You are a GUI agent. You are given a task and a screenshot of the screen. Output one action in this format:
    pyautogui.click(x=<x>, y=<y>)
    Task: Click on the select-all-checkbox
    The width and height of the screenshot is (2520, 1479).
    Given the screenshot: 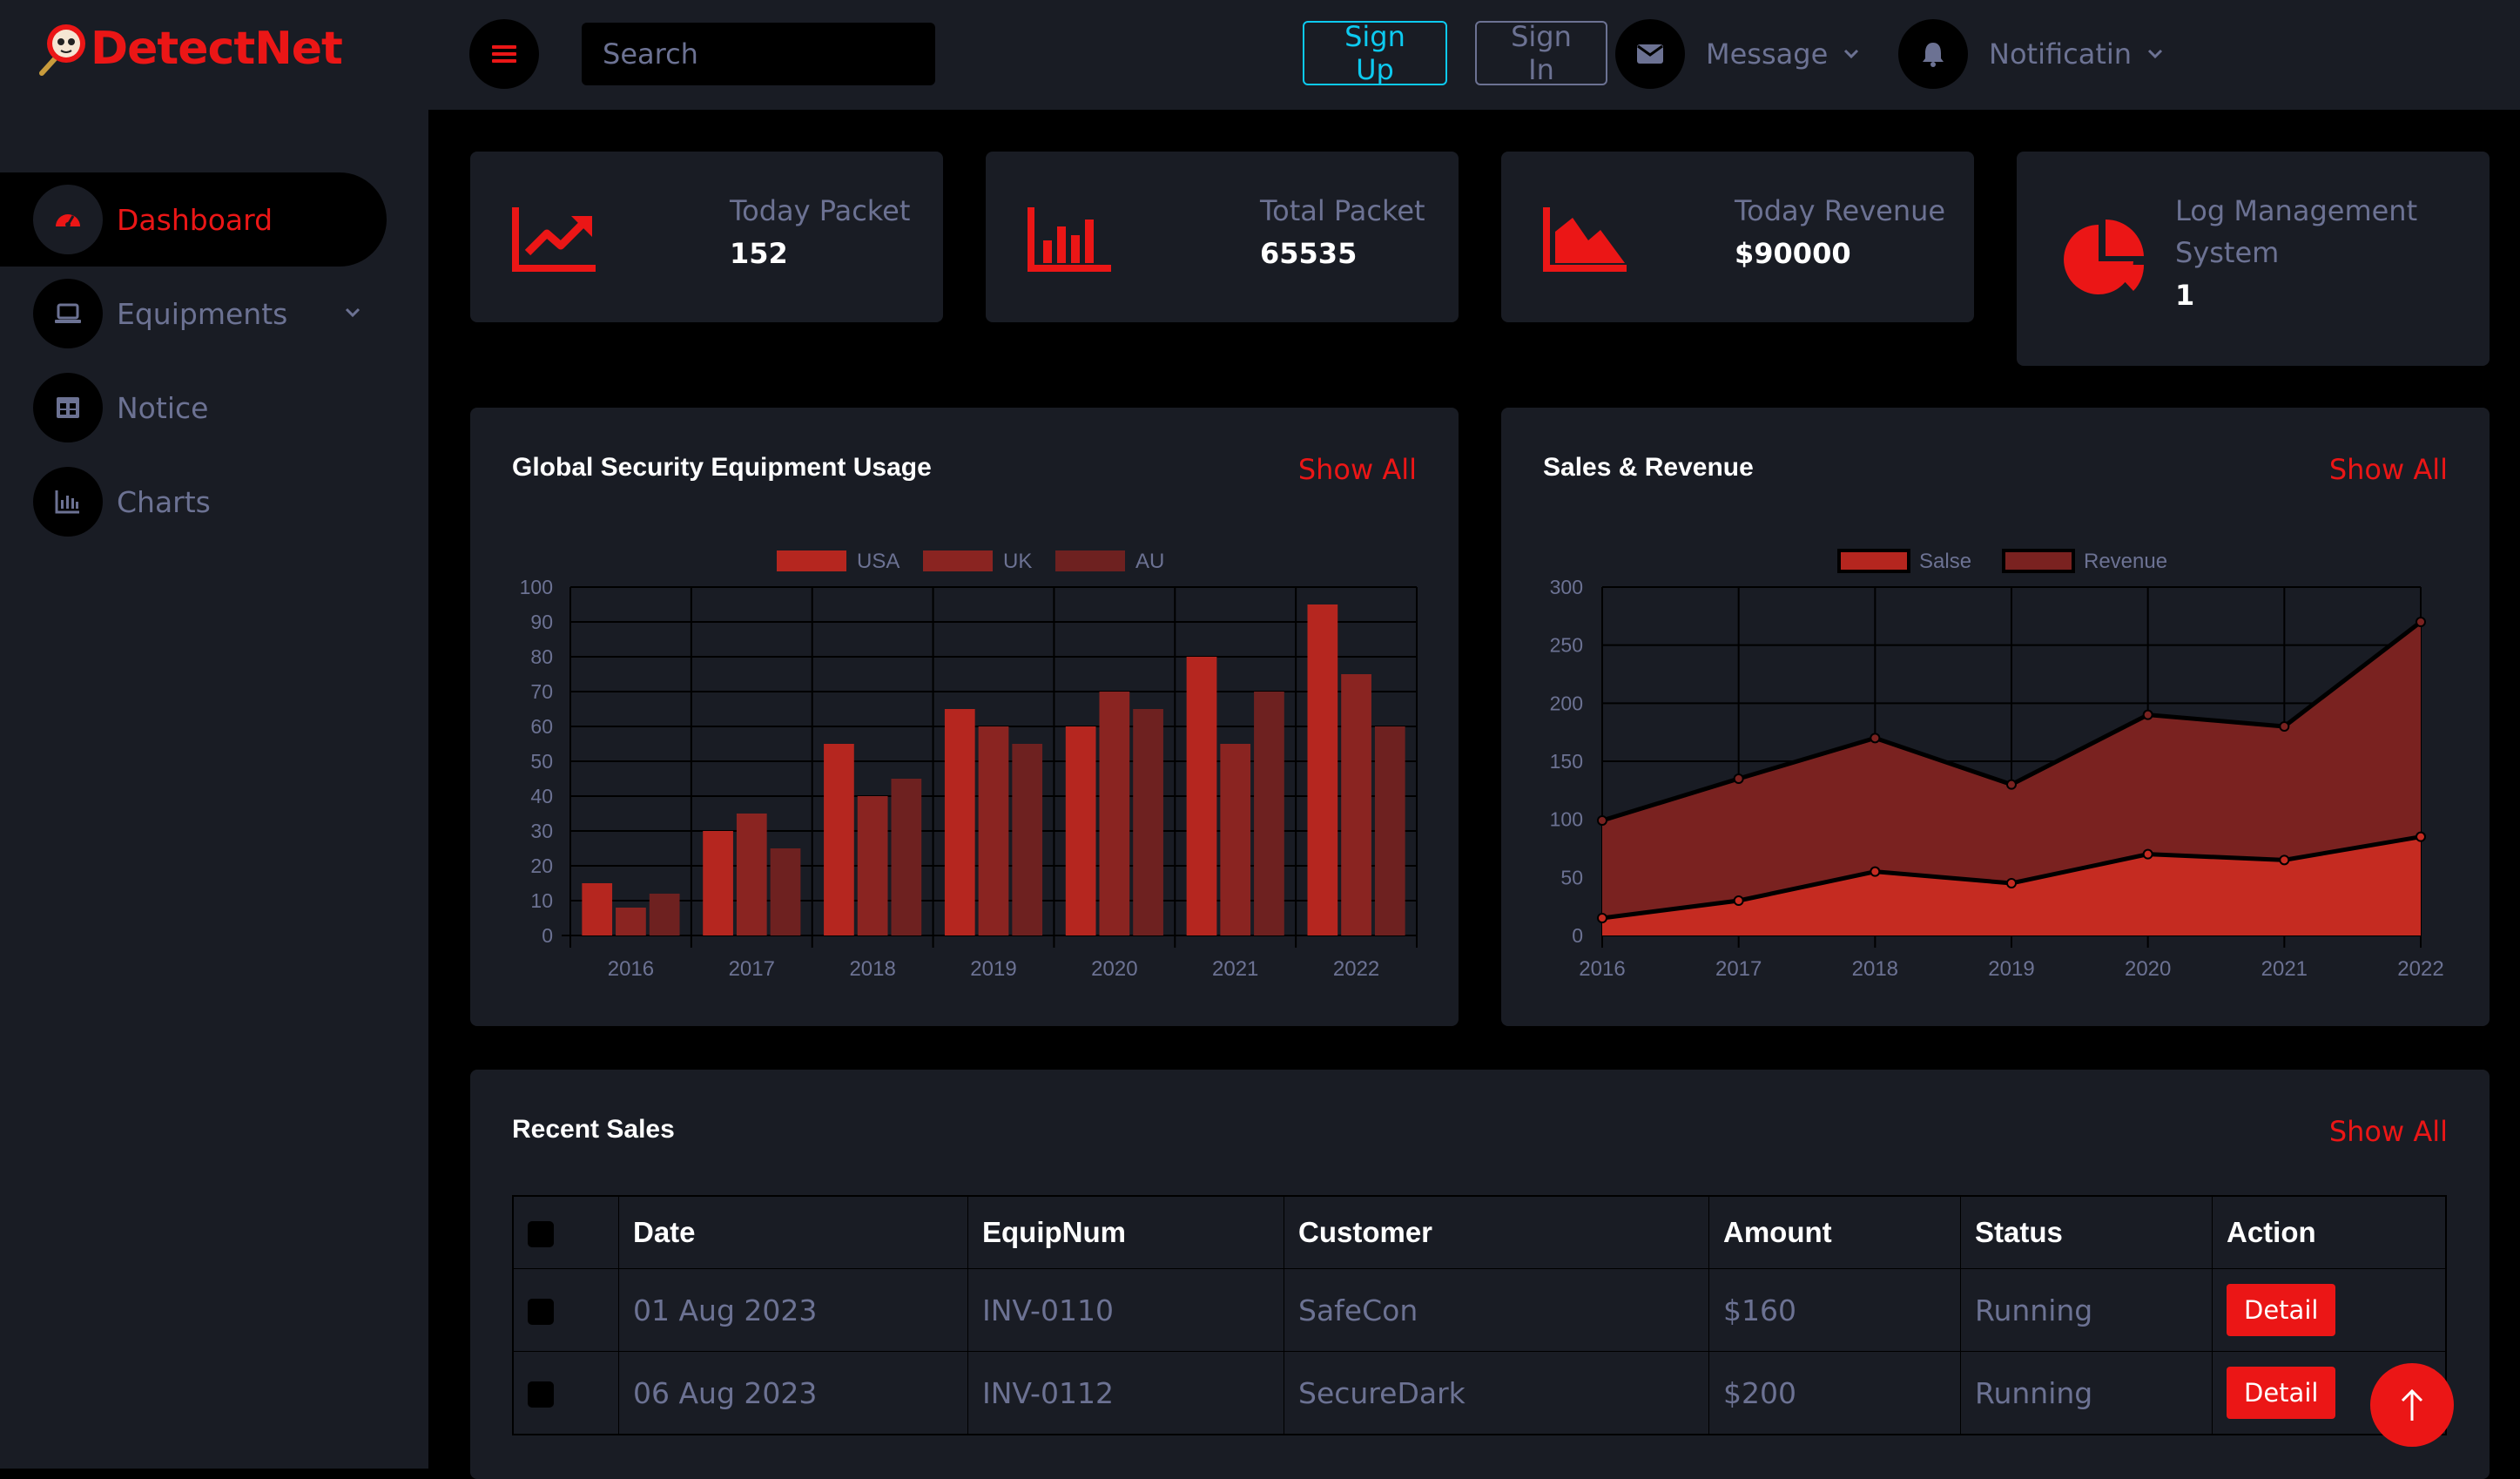 What is the action you would take?
    pyautogui.click(x=541, y=1234)
    